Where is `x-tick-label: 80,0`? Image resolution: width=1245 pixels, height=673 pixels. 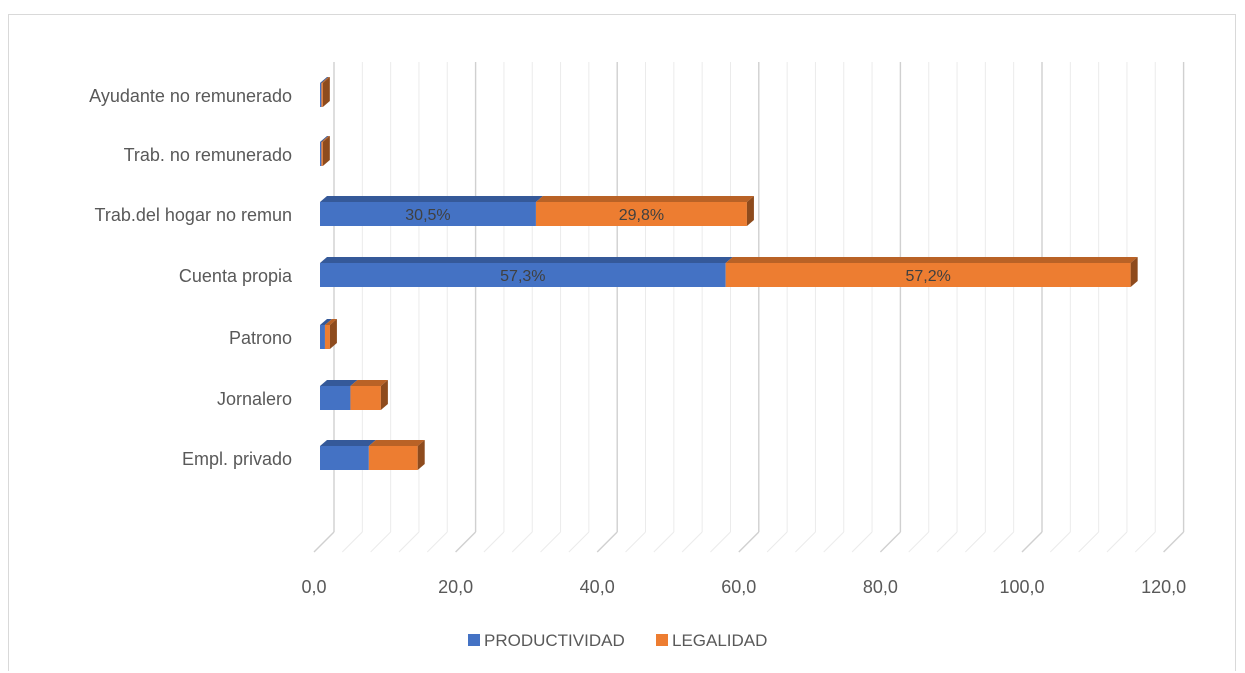 x-tick-label: 80,0 is located at coordinates (880, 587).